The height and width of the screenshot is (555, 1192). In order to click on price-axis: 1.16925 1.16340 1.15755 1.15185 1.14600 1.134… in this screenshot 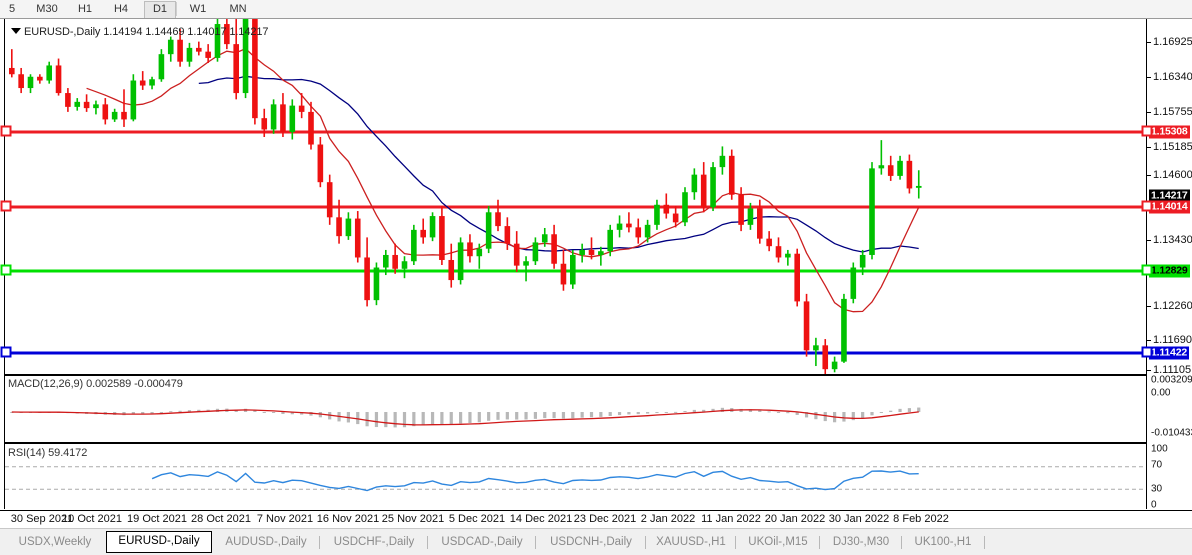, I will do `click(1169, 265)`.